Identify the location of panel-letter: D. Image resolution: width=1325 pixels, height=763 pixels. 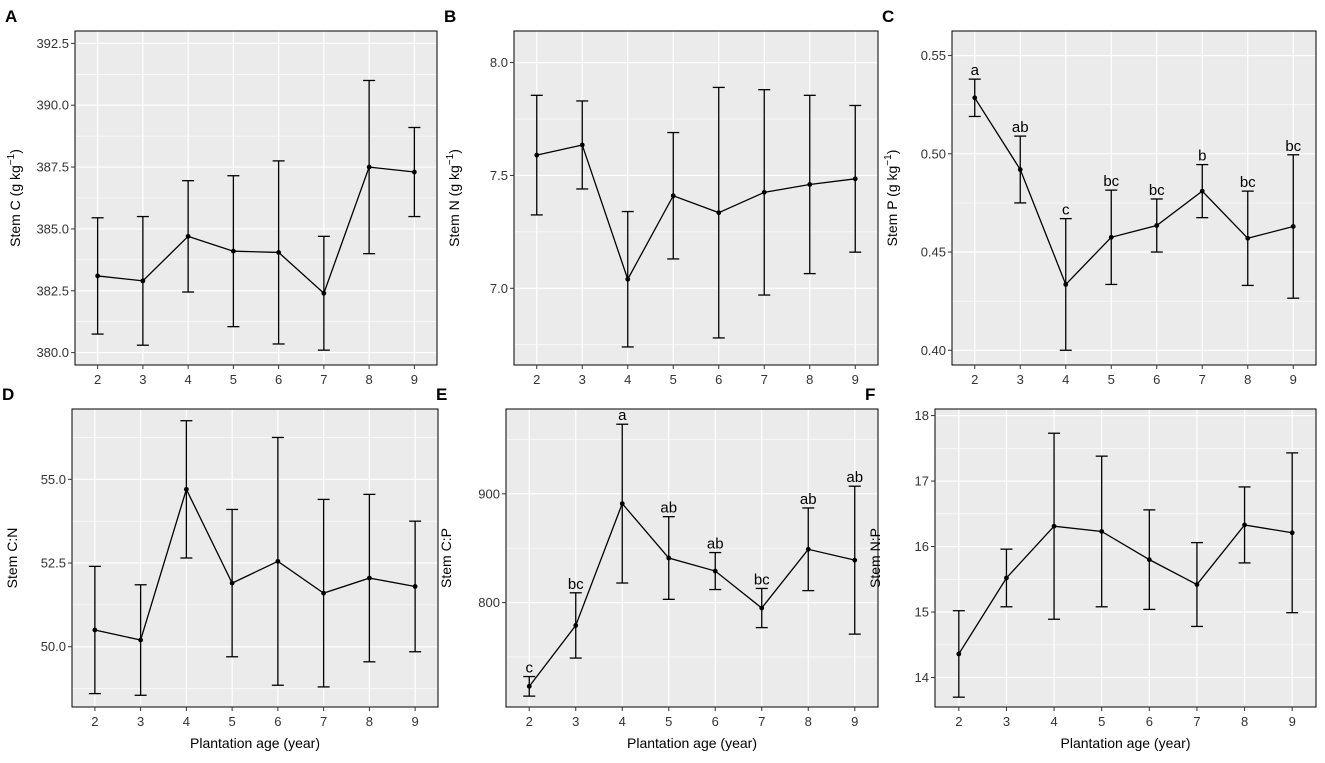
(8, 394).